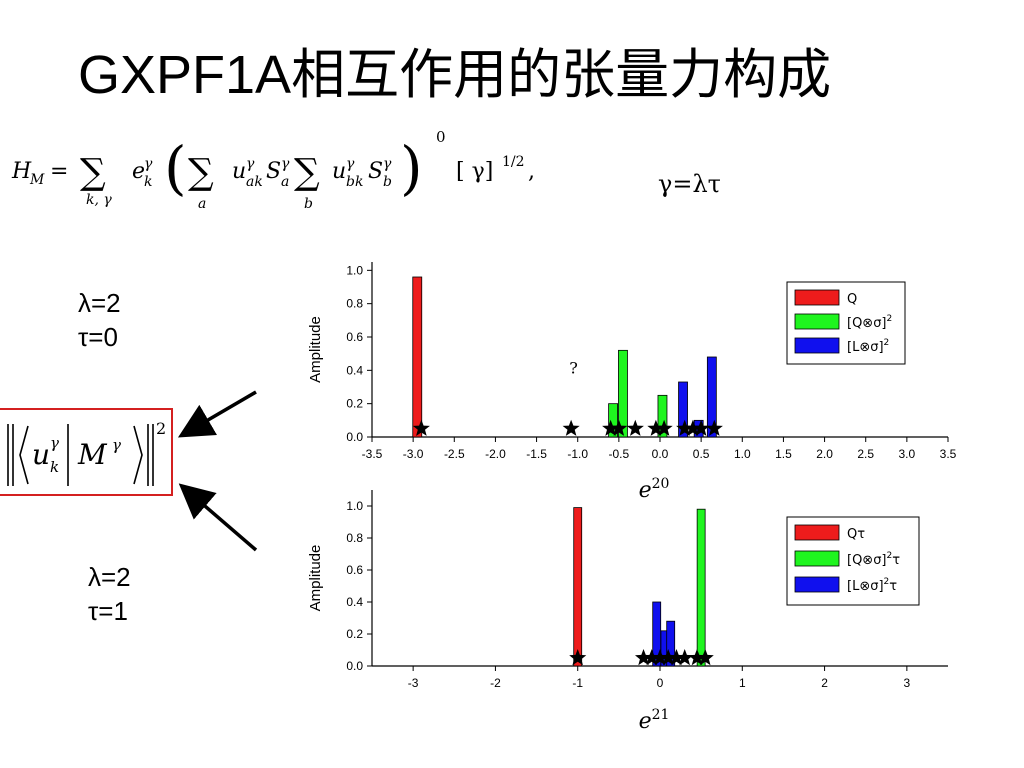  What do you see at coordinates (218, 517) in the screenshot?
I see `arrow-bottom` at bounding box center [218, 517].